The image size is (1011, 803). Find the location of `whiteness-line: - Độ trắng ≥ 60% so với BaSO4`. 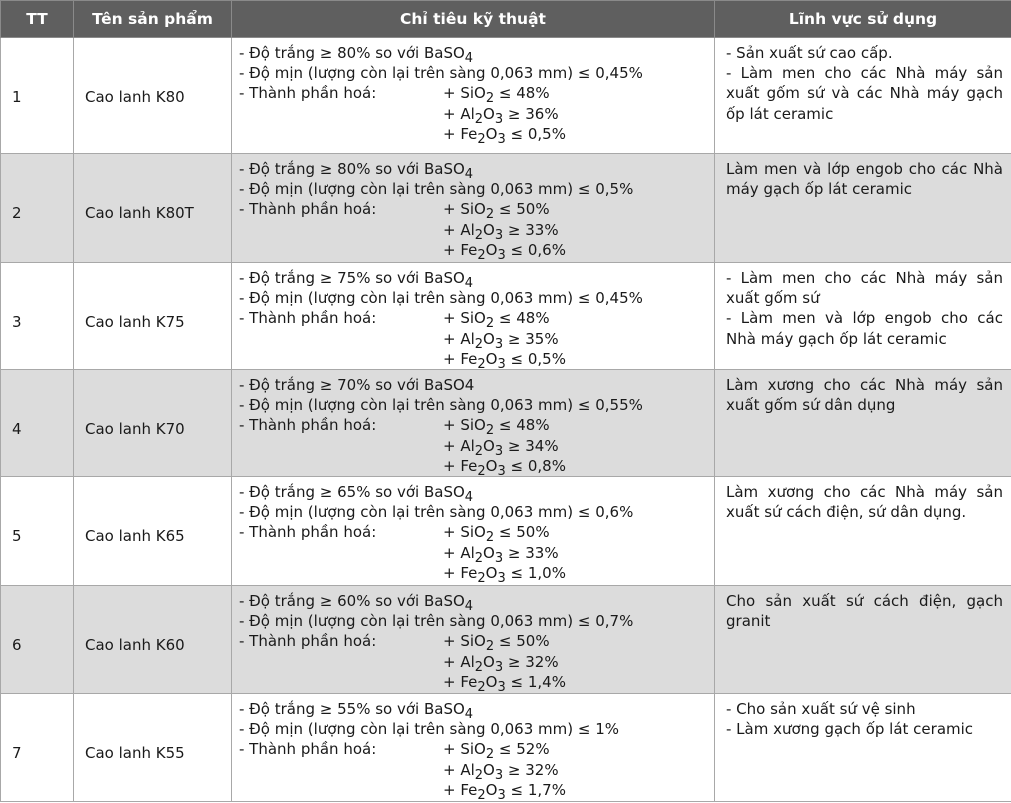

whiteness-line: - Độ trắng ≥ 60% so với BaSO4 is located at coordinates (474, 601).